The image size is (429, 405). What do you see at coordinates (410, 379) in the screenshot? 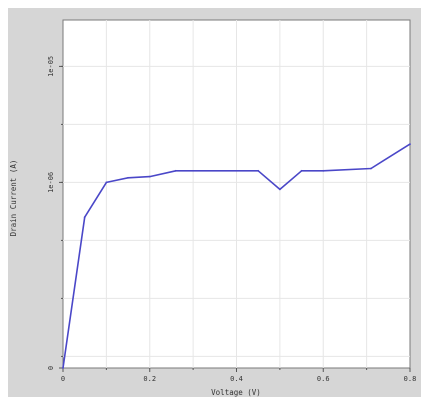
I see `x-tick-label: 0.8` at bounding box center [410, 379].